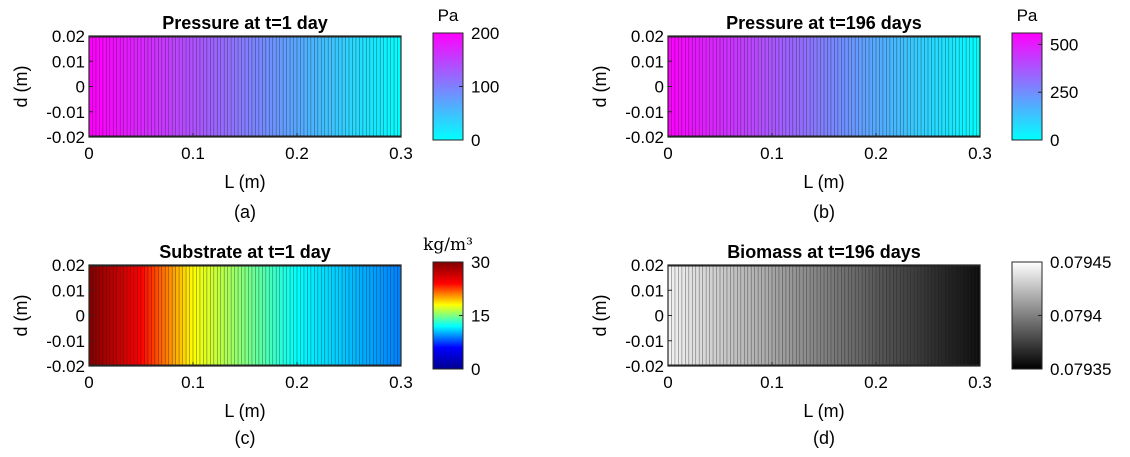 This screenshot has height=457, width=1130. Describe the element at coordinates (245, 438) in the screenshot. I see `panel-tag: (c)` at that location.